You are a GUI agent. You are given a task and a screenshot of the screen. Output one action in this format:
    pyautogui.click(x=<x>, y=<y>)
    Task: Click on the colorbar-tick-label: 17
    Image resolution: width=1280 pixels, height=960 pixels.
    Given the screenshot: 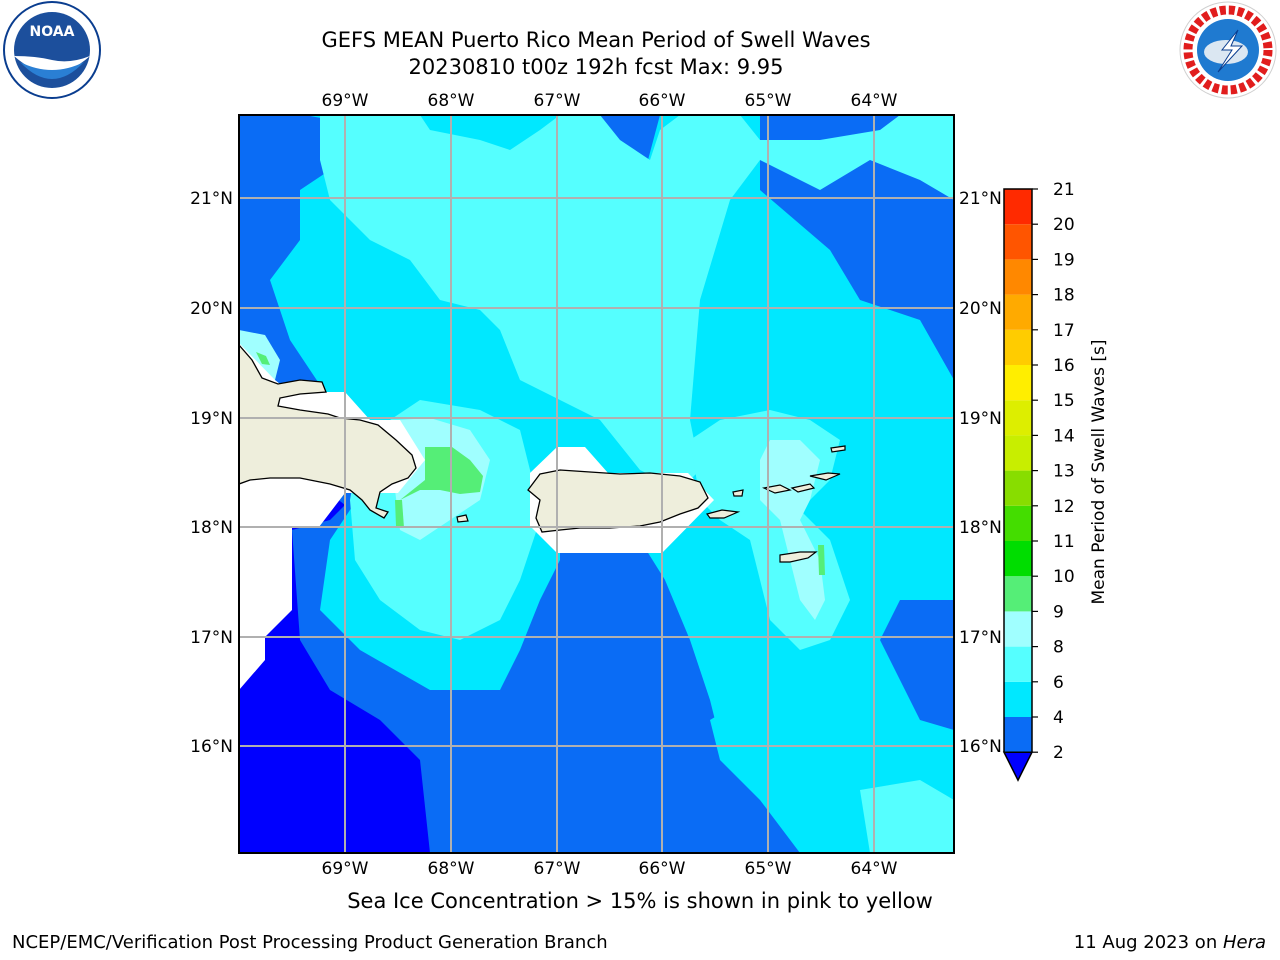 What is the action you would take?
    pyautogui.click(x=1064, y=331)
    